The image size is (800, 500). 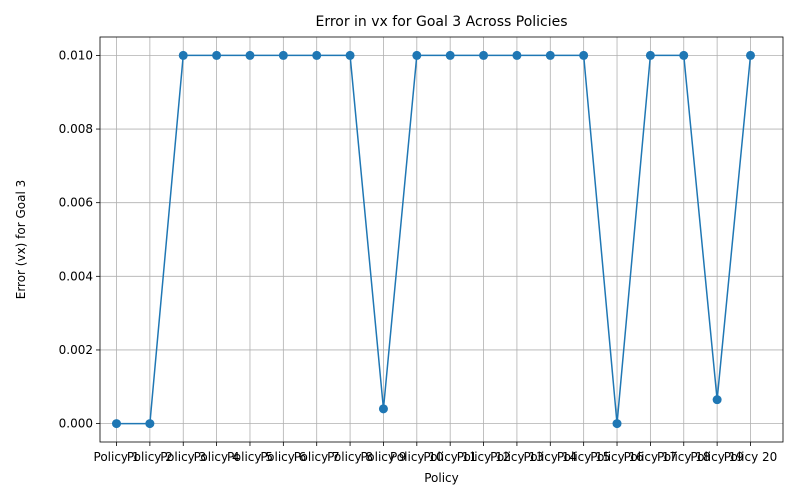 What do you see at coordinates (117, 457) in the screenshot?
I see `x-tick-label: Policy 1` at bounding box center [117, 457].